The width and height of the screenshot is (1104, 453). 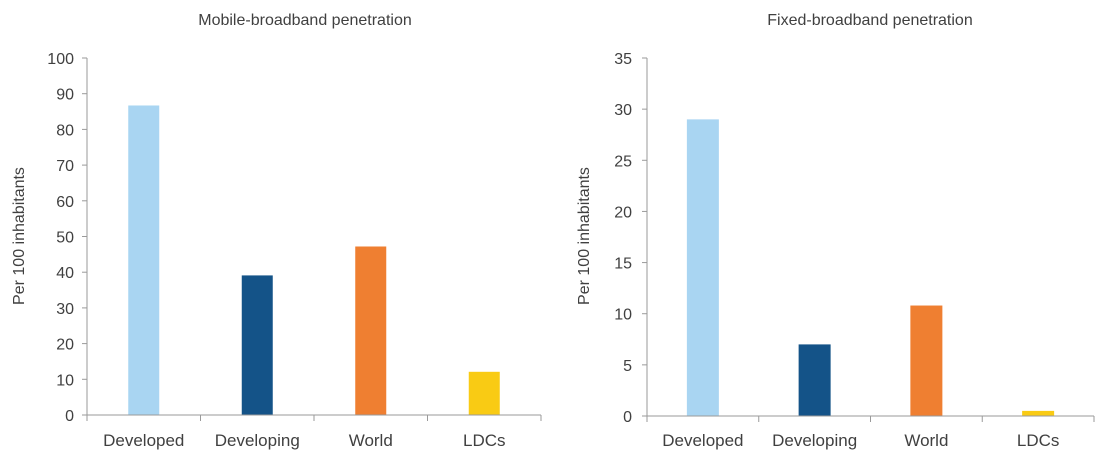 I want to click on chart-title: Mobile-broadband penetration, so click(x=304, y=20).